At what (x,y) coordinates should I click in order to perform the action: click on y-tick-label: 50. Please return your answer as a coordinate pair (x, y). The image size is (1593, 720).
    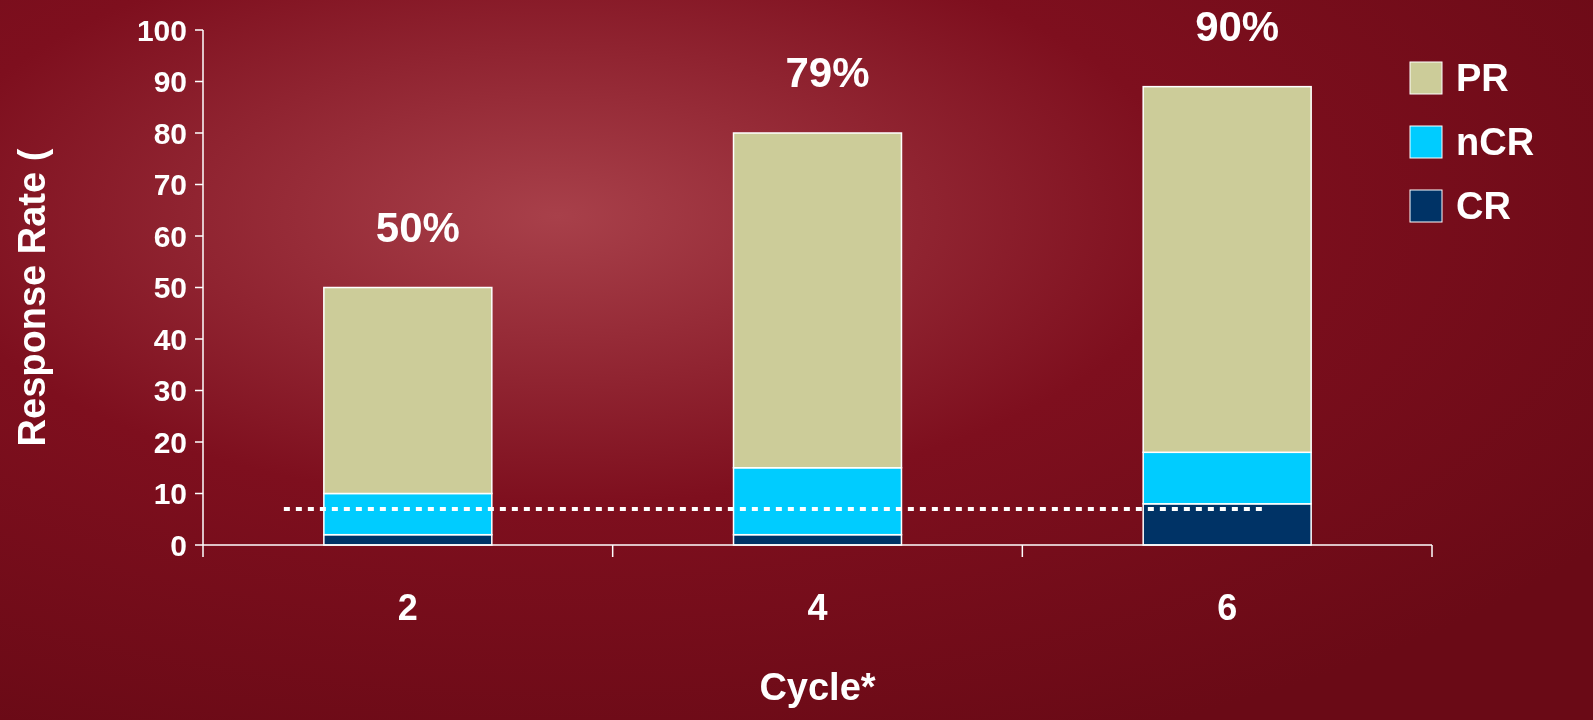
    Looking at the image, I should click on (170, 287).